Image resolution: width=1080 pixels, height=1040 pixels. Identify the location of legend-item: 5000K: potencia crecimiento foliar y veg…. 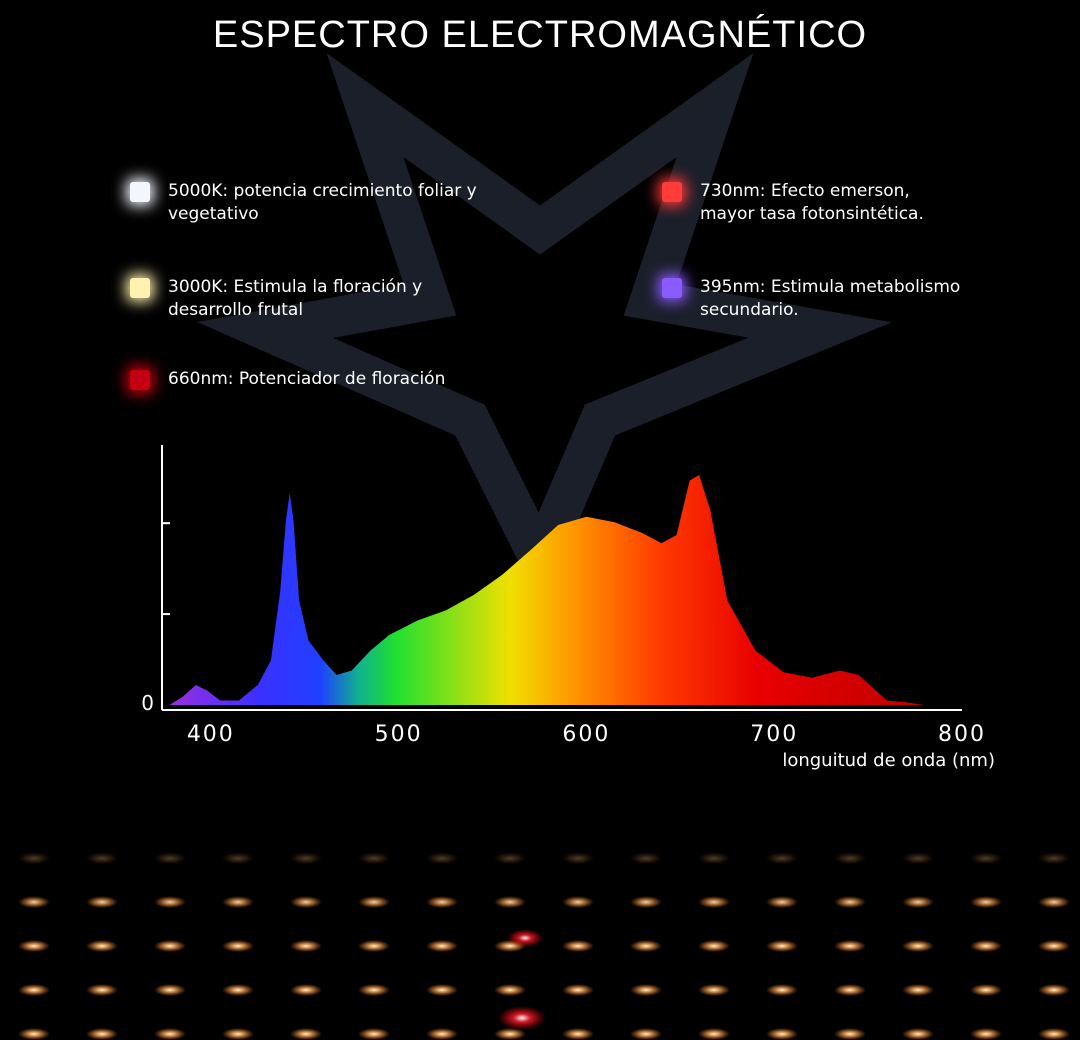
(310, 203).